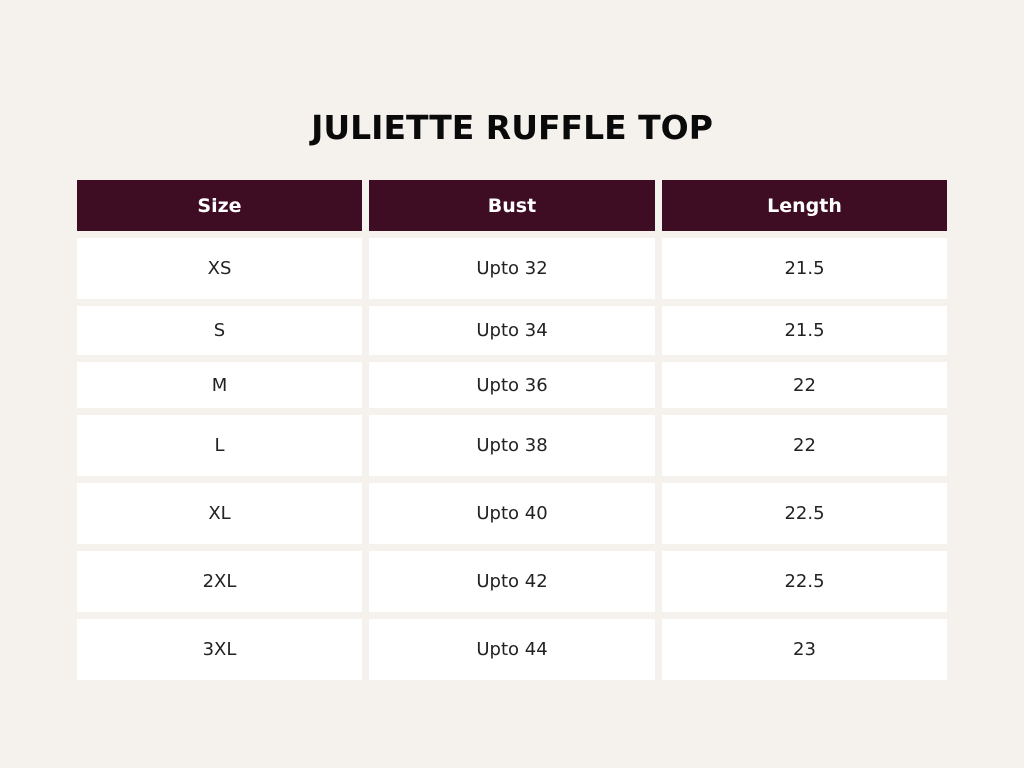  Describe the element at coordinates (219, 330) in the screenshot. I see `cell-size: S` at that location.